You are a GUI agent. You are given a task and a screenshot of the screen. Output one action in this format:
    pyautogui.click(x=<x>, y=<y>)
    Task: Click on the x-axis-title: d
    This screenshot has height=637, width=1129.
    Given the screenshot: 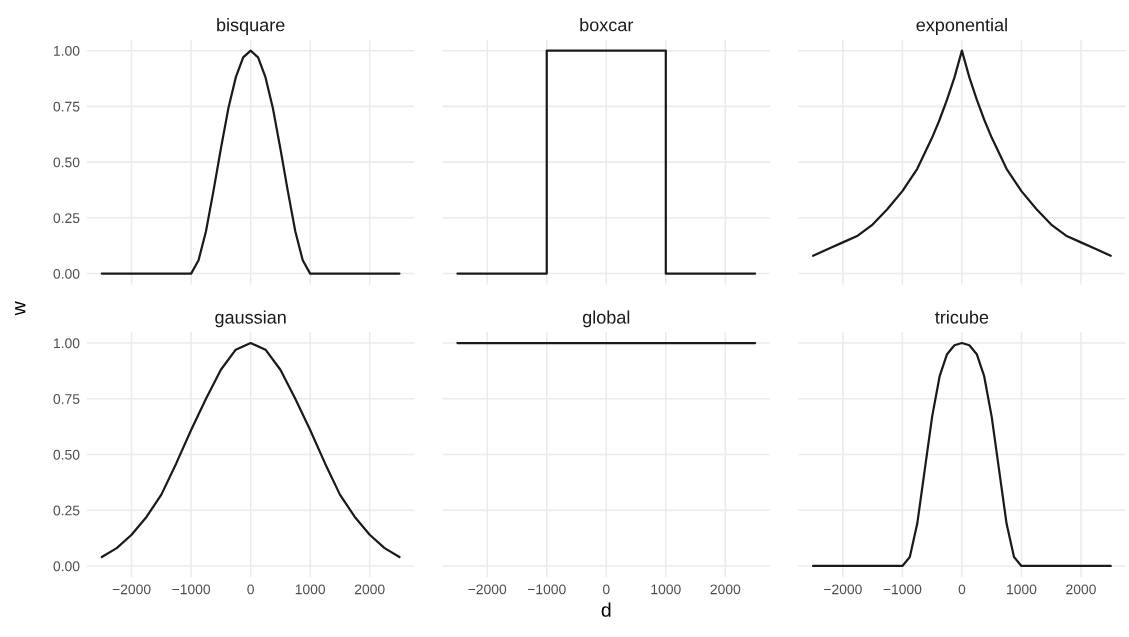 What is the action you would take?
    pyautogui.click(x=606, y=609)
    